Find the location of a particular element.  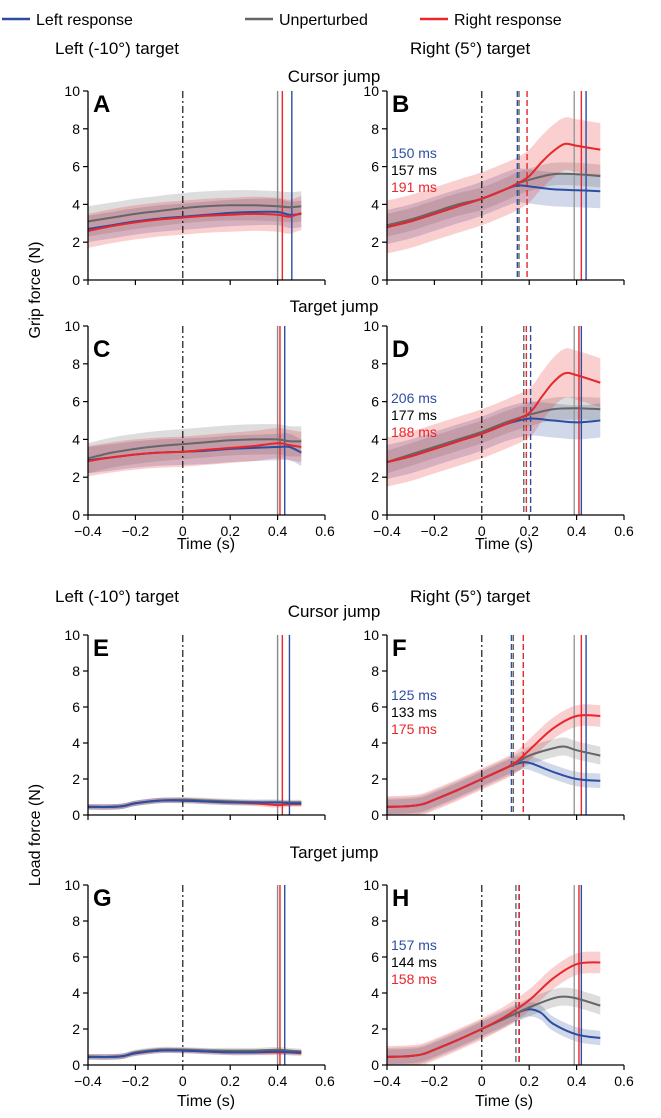

y-tick-label-A-1: 2 is located at coordinates (76, 242).